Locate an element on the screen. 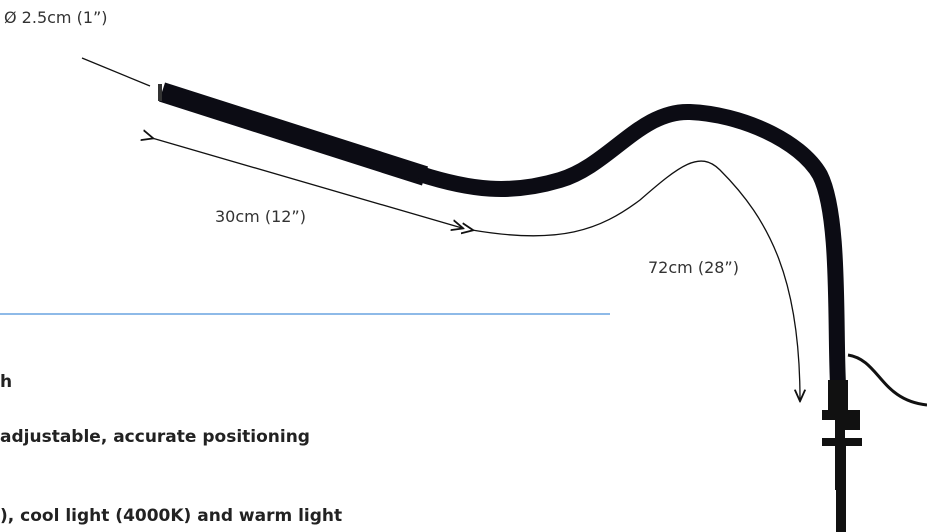 This screenshot has width=927, height=532. clamp-pad is located at coordinates (842, 442).